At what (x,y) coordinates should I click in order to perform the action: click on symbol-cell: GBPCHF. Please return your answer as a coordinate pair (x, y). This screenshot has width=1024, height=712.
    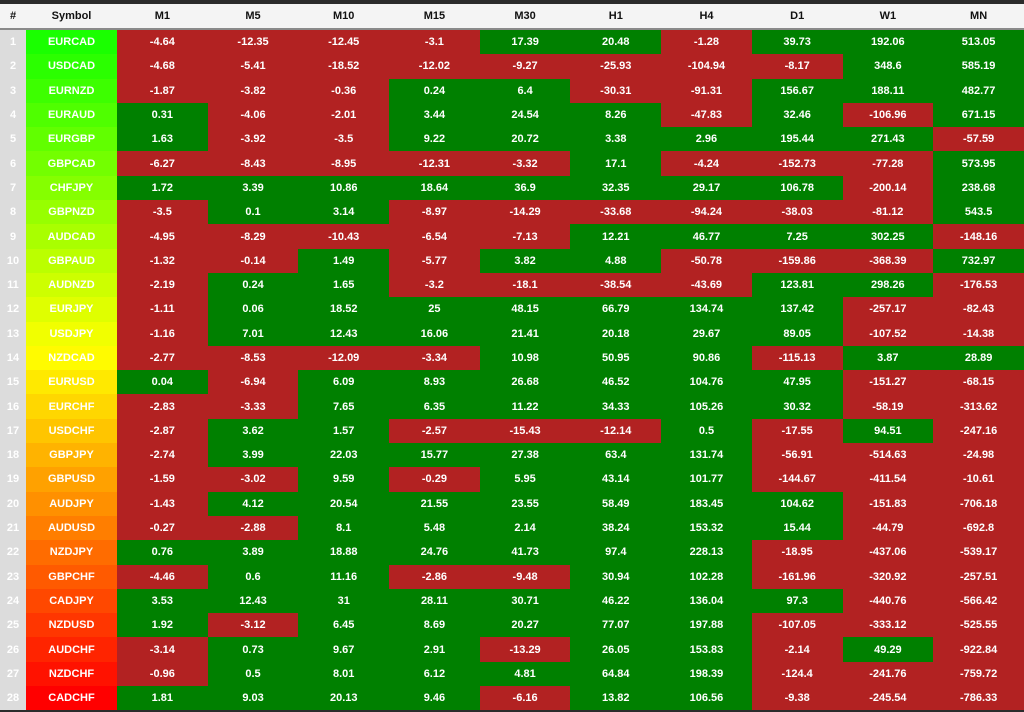
    Looking at the image, I should click on (71, 576).